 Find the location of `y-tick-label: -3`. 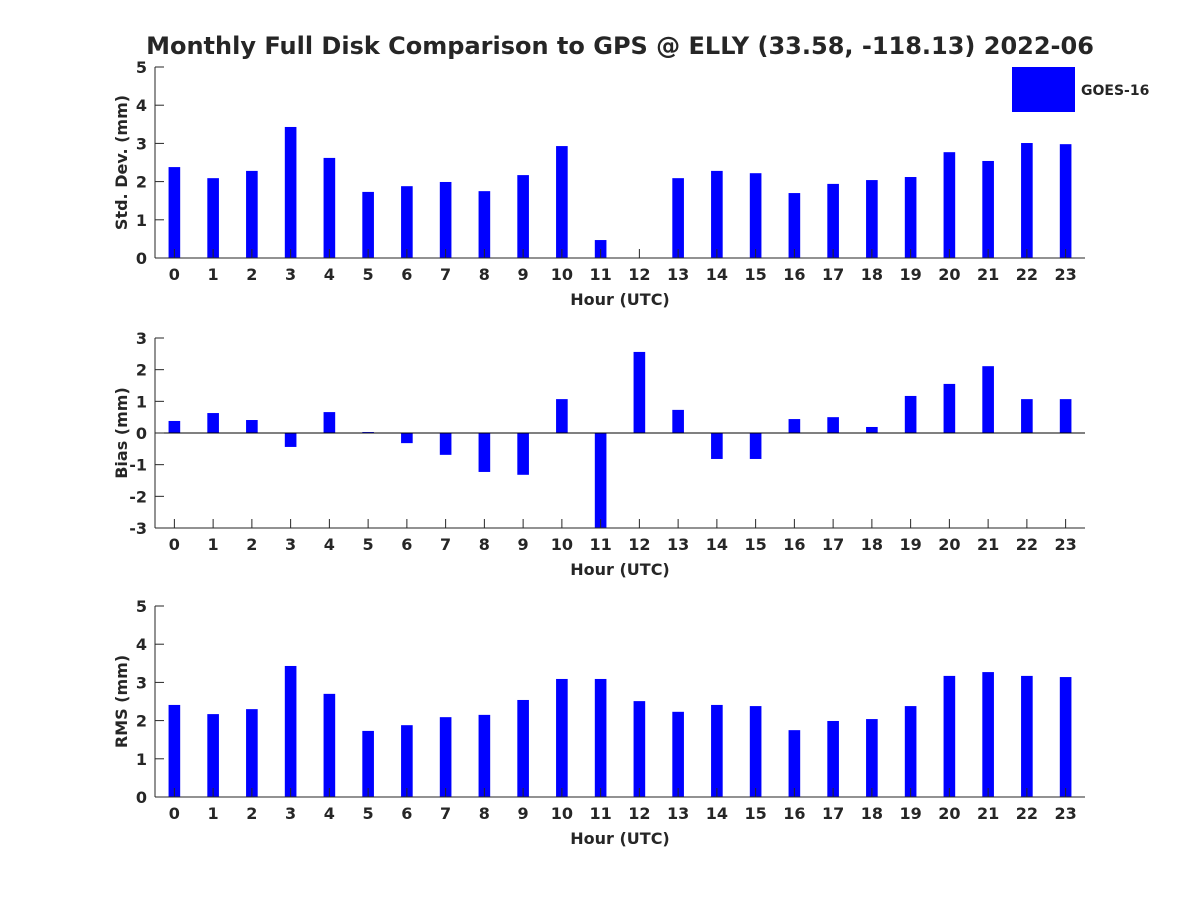

y-tick-label: -3 is located at coordinates (138, 528).